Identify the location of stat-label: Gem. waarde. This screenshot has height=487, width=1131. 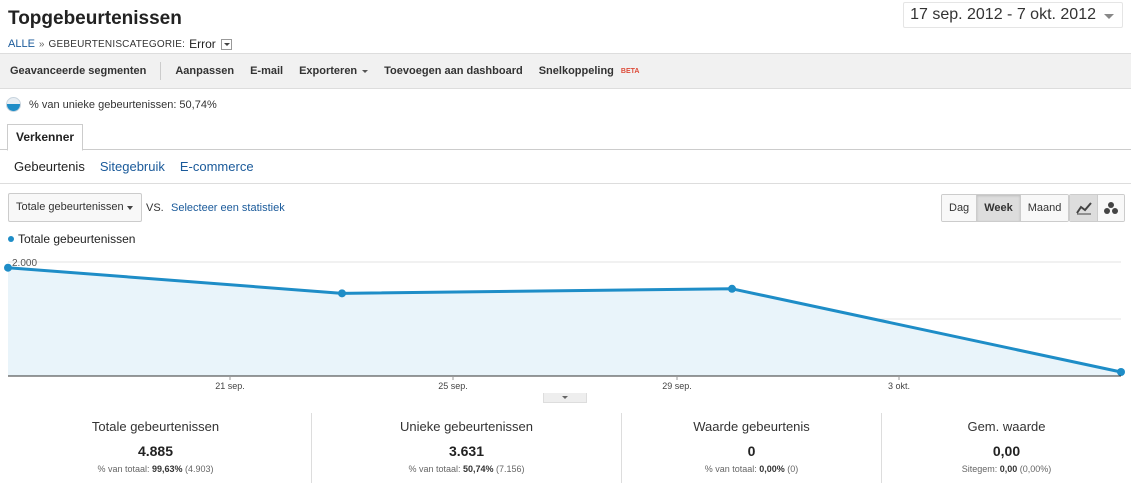
(1006, 426).